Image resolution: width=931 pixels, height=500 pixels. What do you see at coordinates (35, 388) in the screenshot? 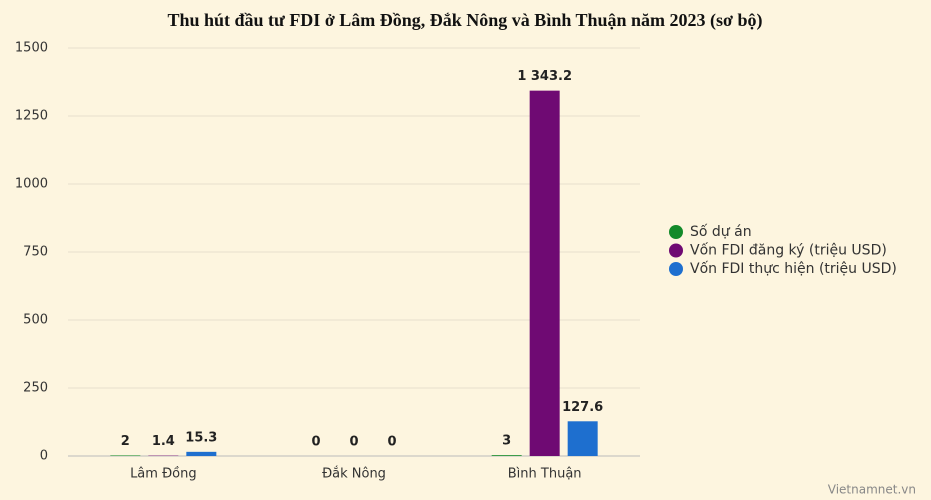
I see `y-tick-label: 250` at bounding box center [35, 388].